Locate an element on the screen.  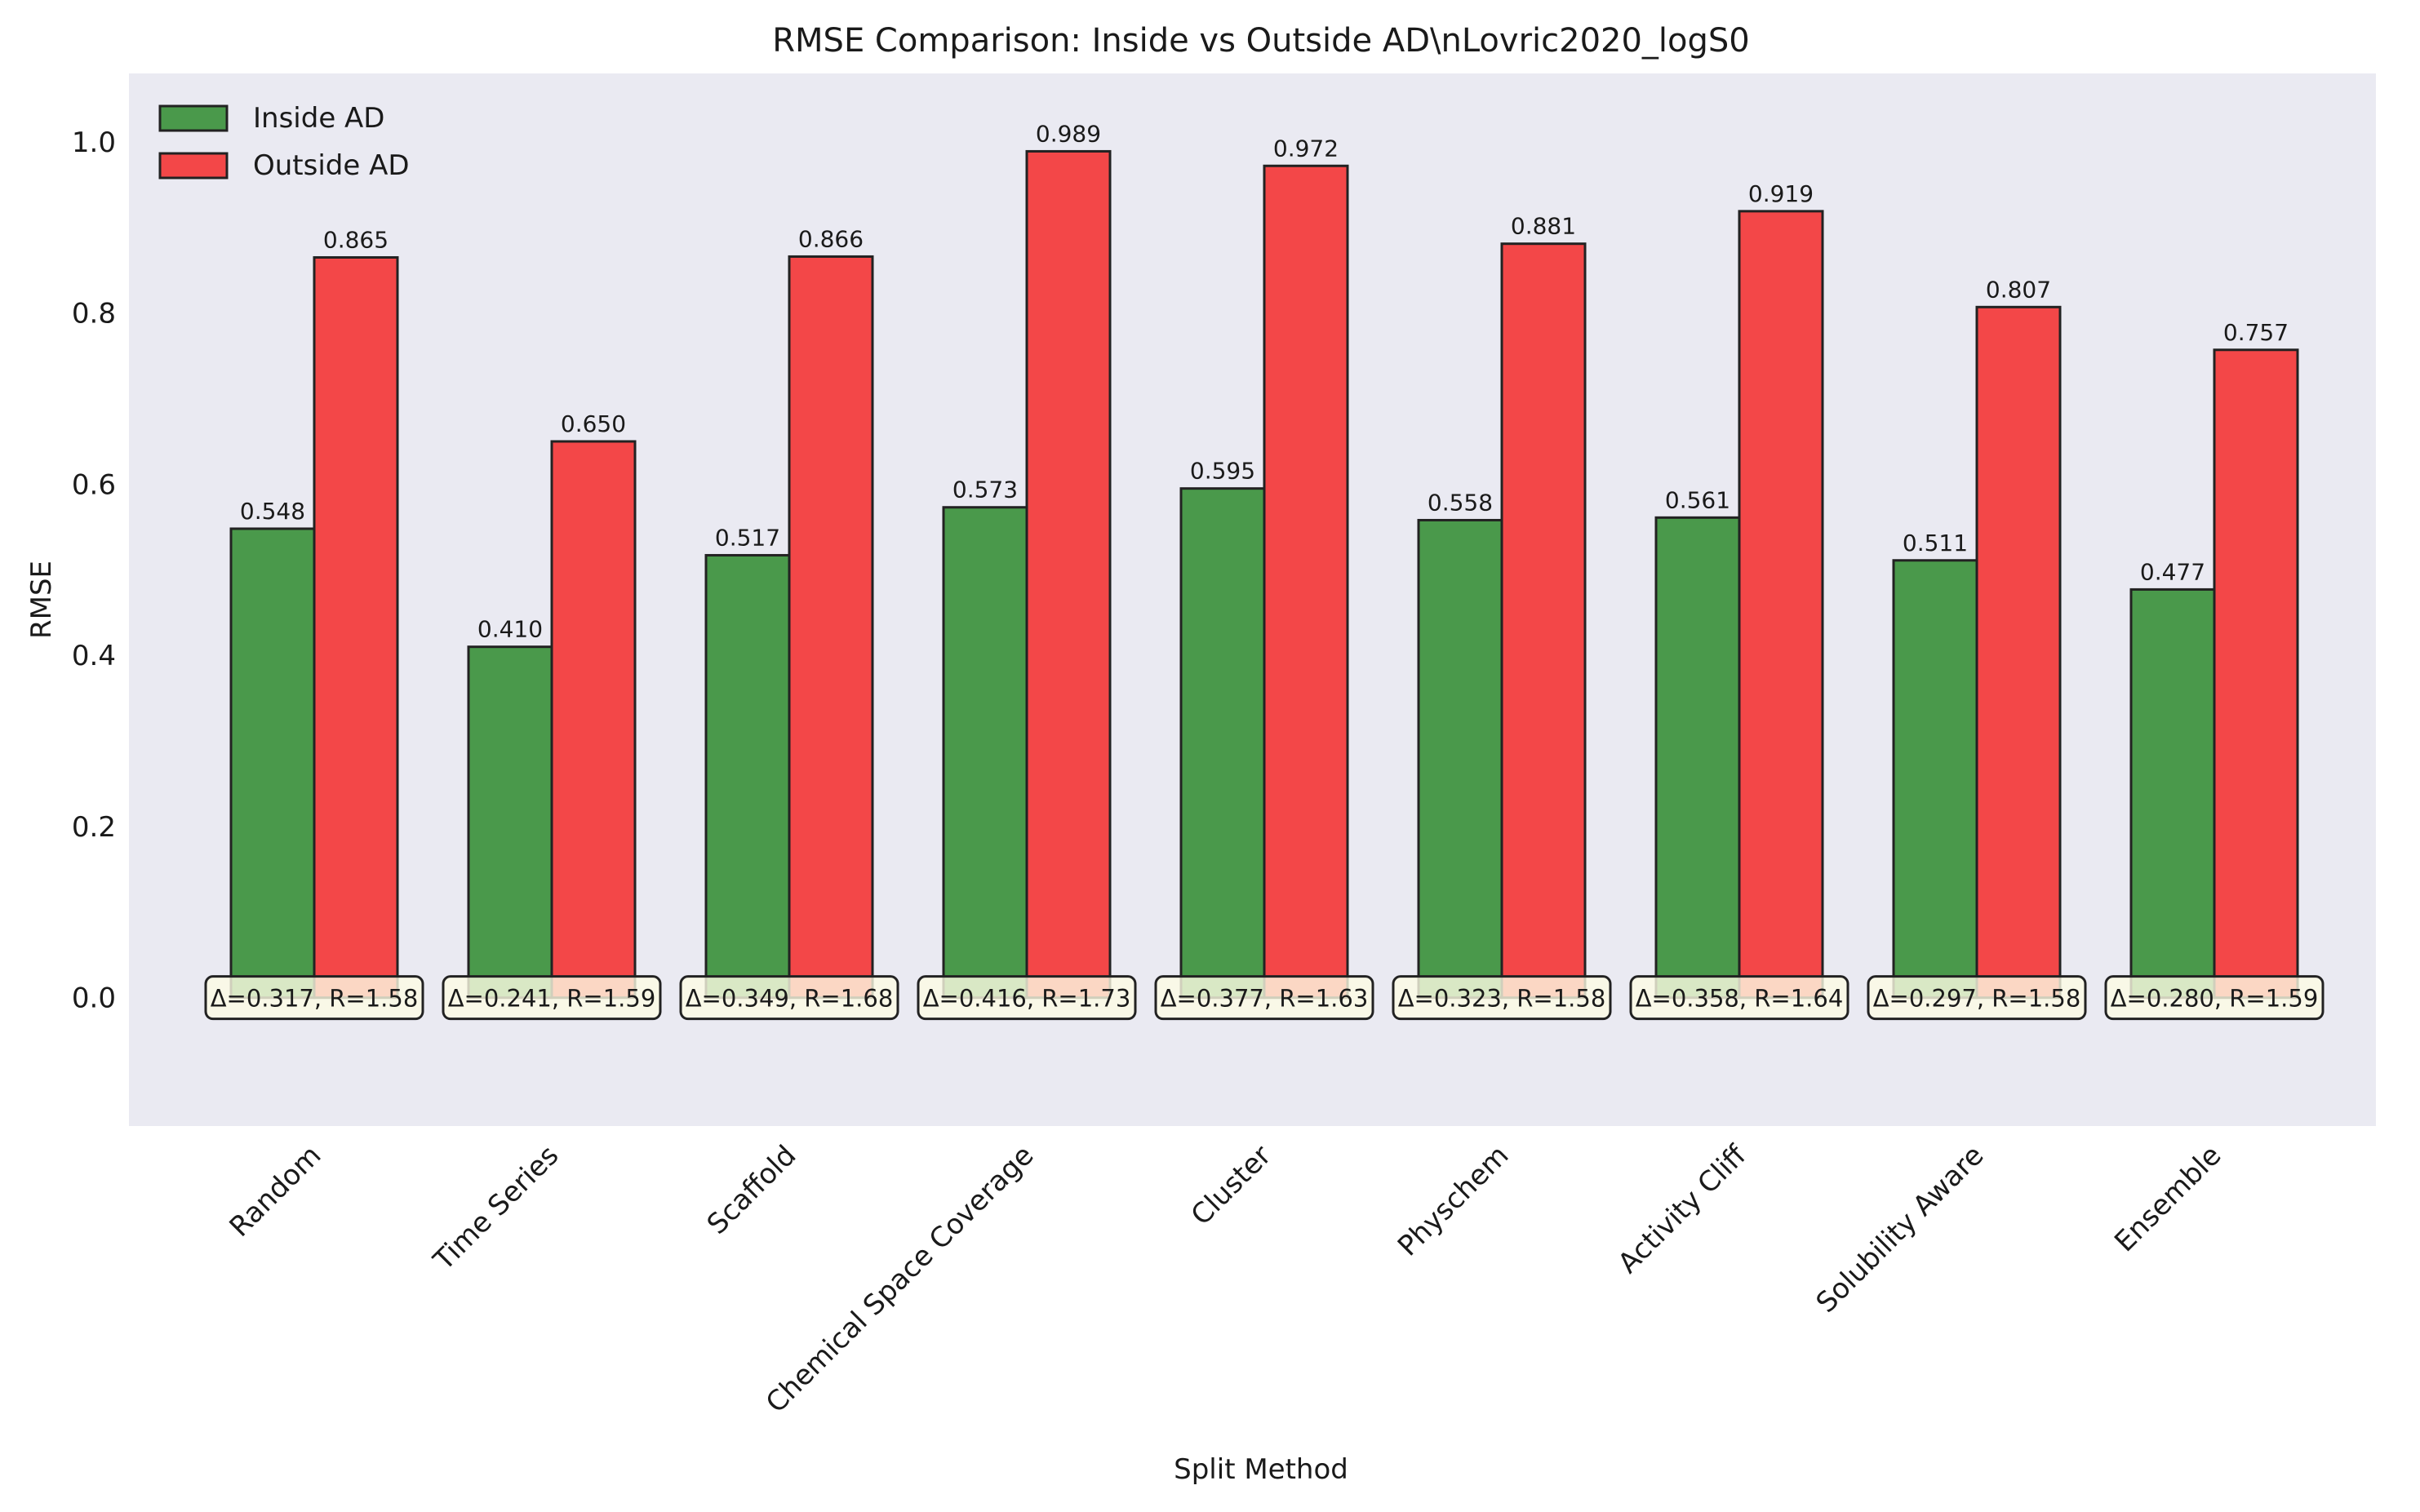
inside-ad-value-label: 0.595 is located at coordinates (1222, 471).